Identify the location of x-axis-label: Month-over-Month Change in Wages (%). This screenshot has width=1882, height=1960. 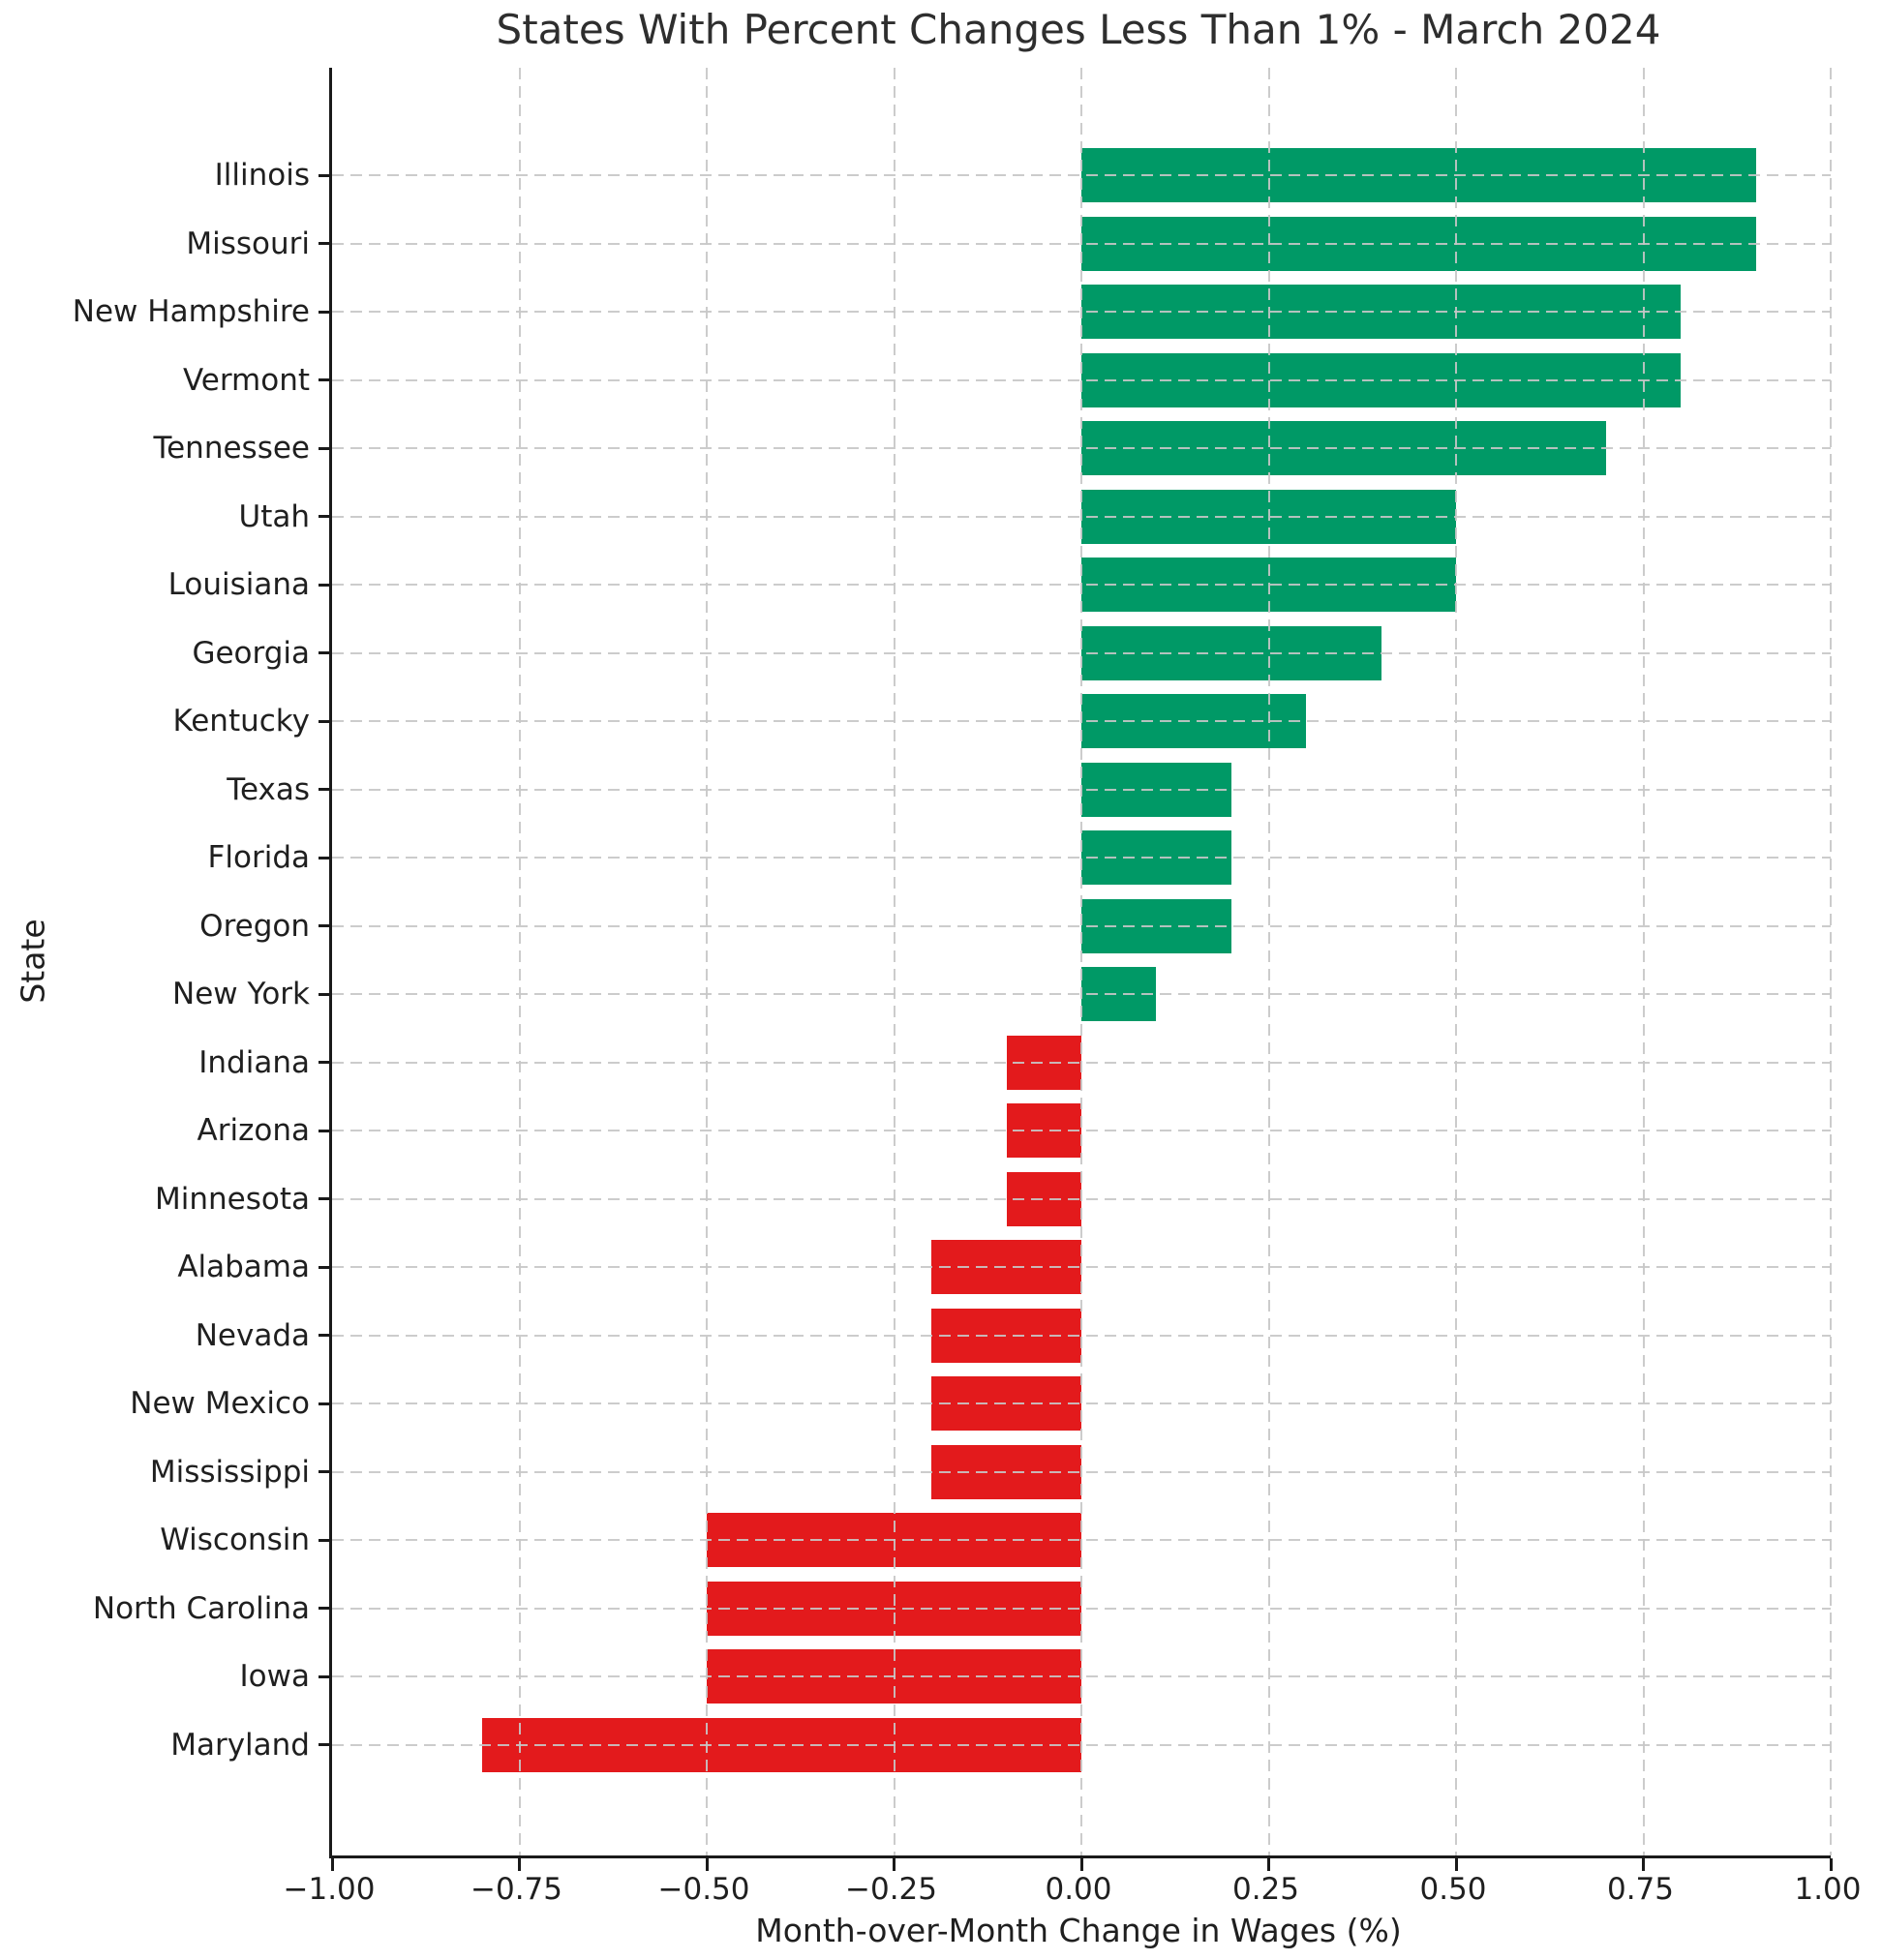
(1079, 1930).